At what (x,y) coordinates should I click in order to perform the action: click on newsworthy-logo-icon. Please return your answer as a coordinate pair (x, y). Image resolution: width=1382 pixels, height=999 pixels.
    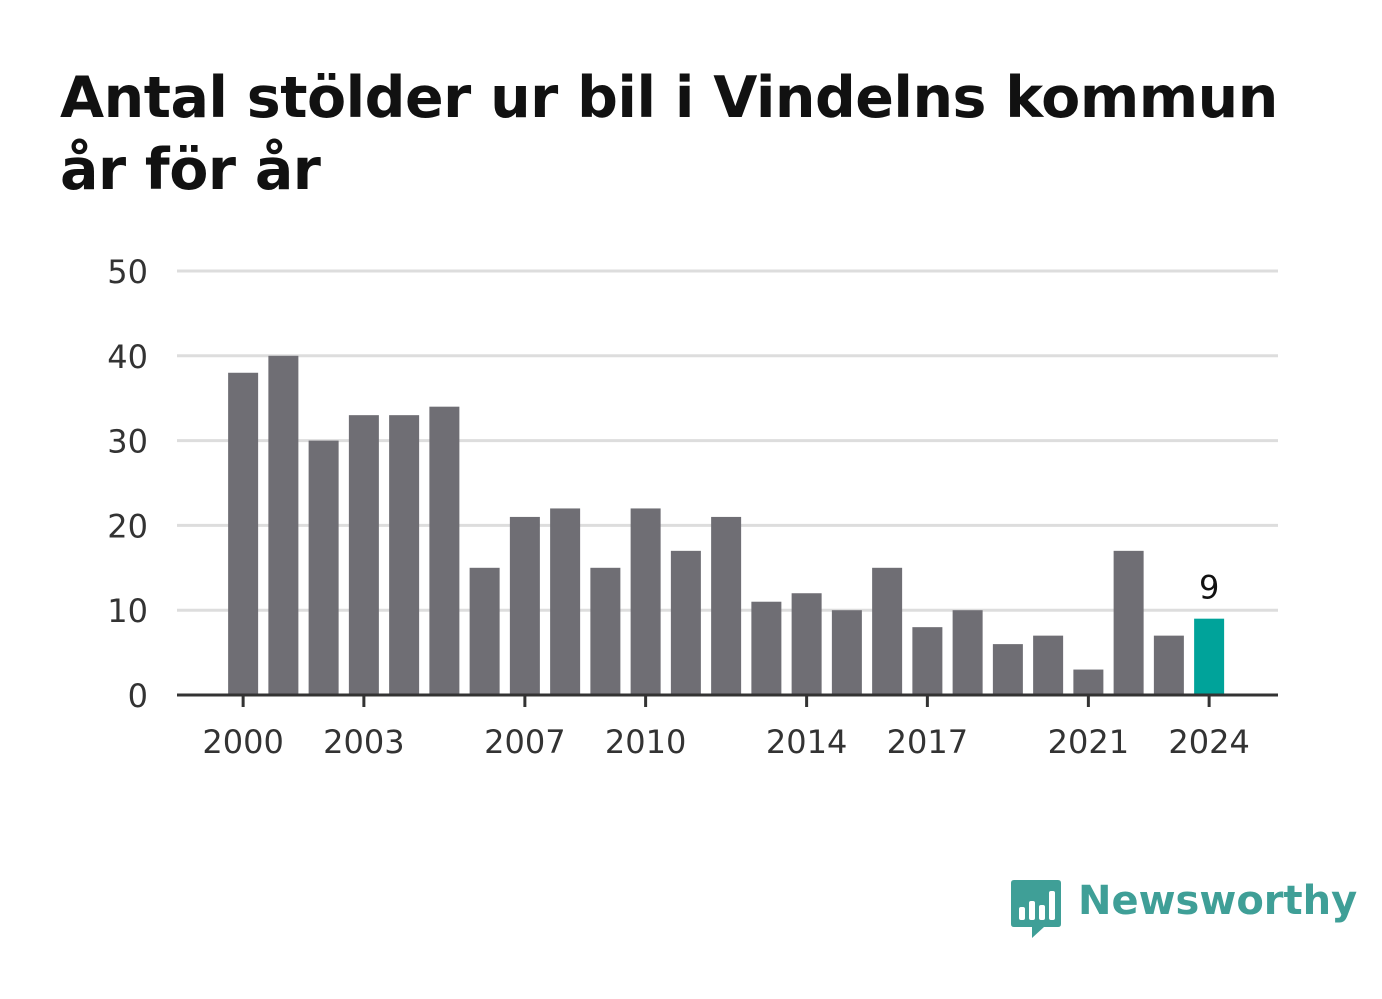
    Looking at the image, I should click on (1036, 909).